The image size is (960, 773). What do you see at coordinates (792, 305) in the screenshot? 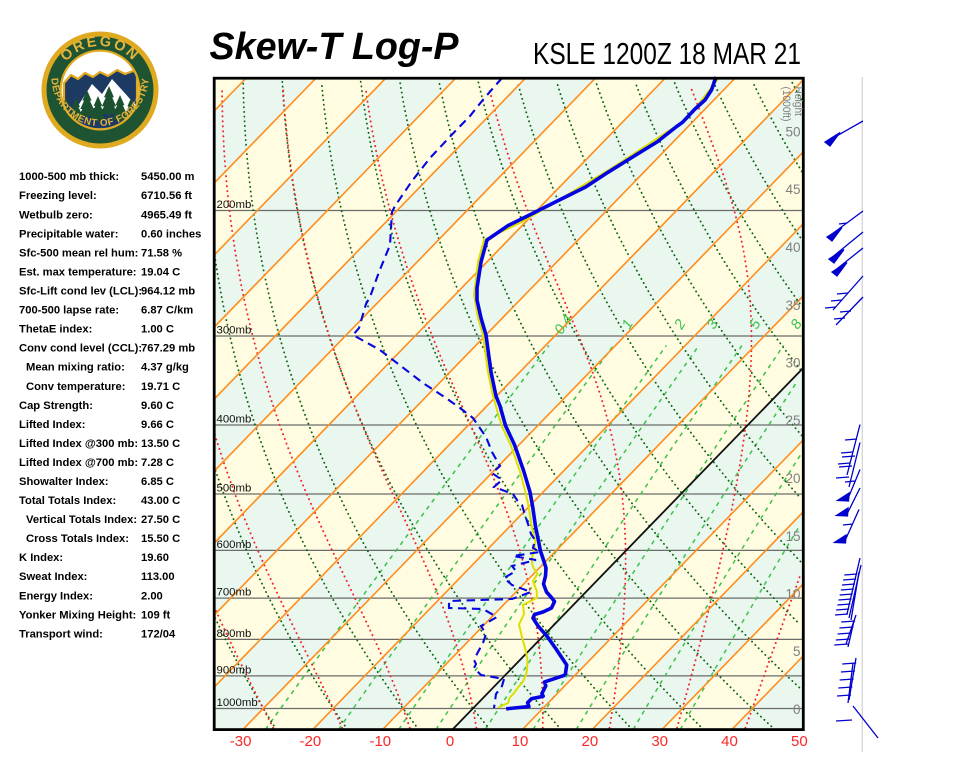
I see `svg-text: 35` at bounding box center [792, 305].